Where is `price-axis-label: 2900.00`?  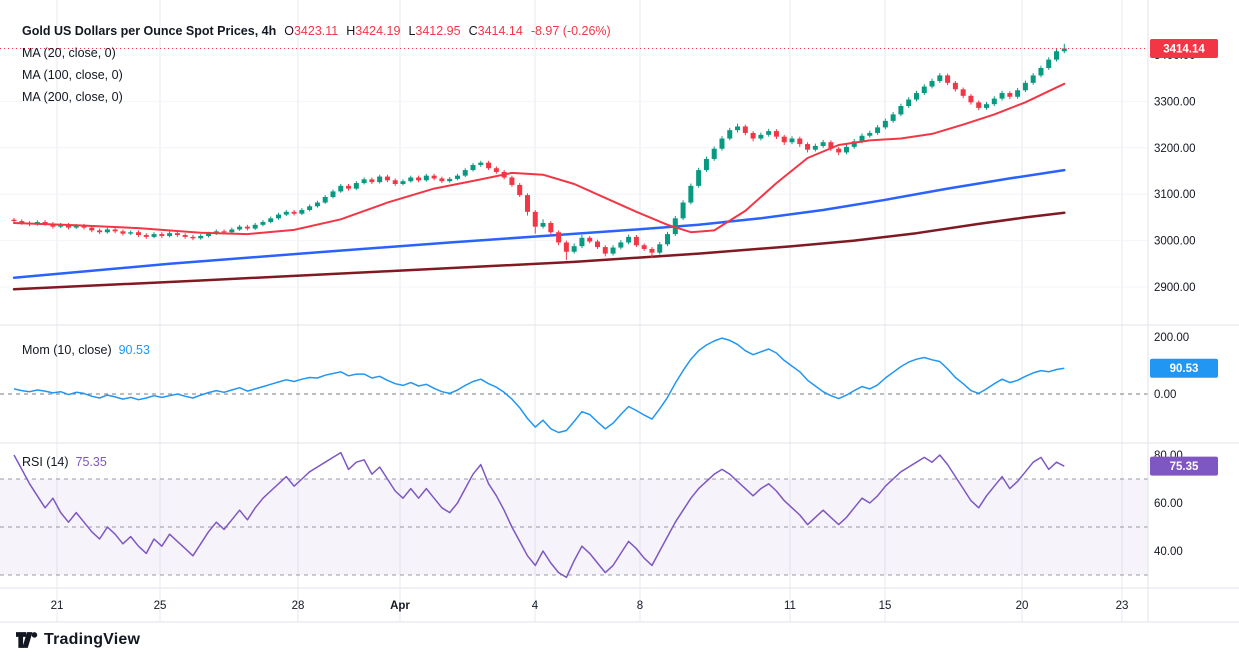
price-axis-label: 2900.00 is located at coordinates (1175, 288).